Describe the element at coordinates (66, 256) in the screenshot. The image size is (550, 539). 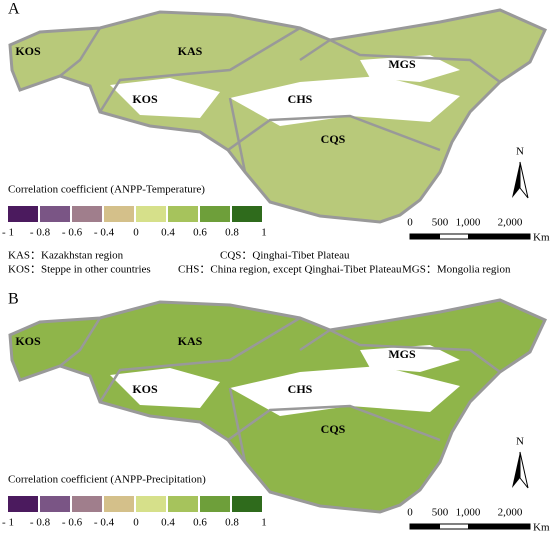
I see `abbreviation: KAS：Kazakhstan region` at that location.